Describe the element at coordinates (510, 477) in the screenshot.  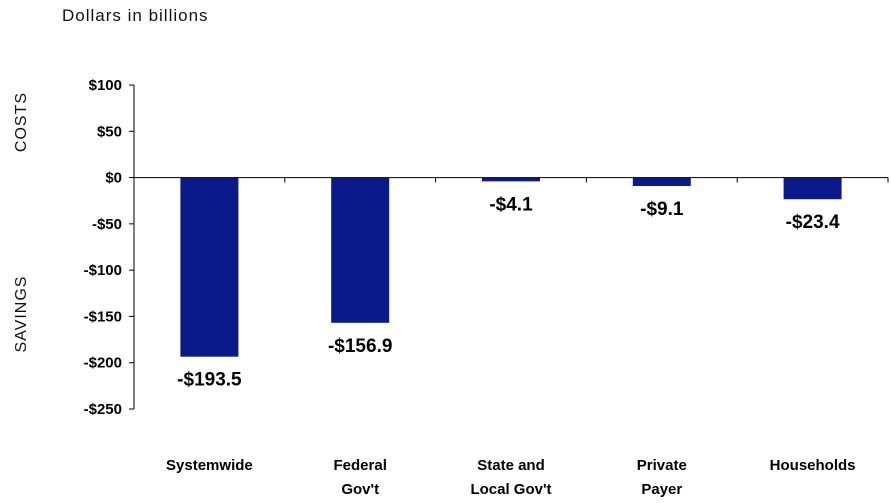
I see `category-label: State and Local Gov't` at that location.